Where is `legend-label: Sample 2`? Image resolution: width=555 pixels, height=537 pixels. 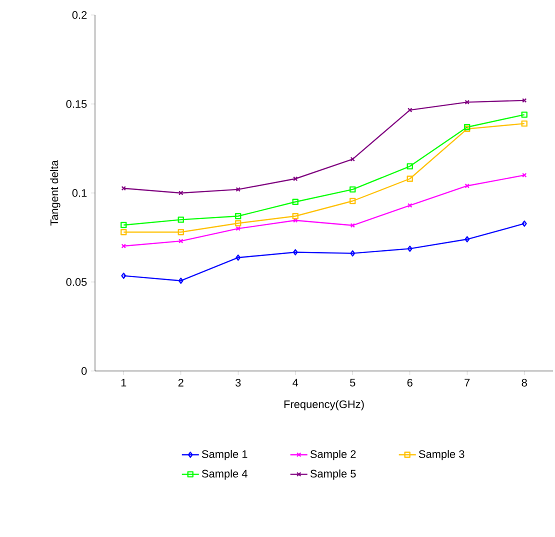 legend-label: Sample 2 is located at coordinates (333, 455).